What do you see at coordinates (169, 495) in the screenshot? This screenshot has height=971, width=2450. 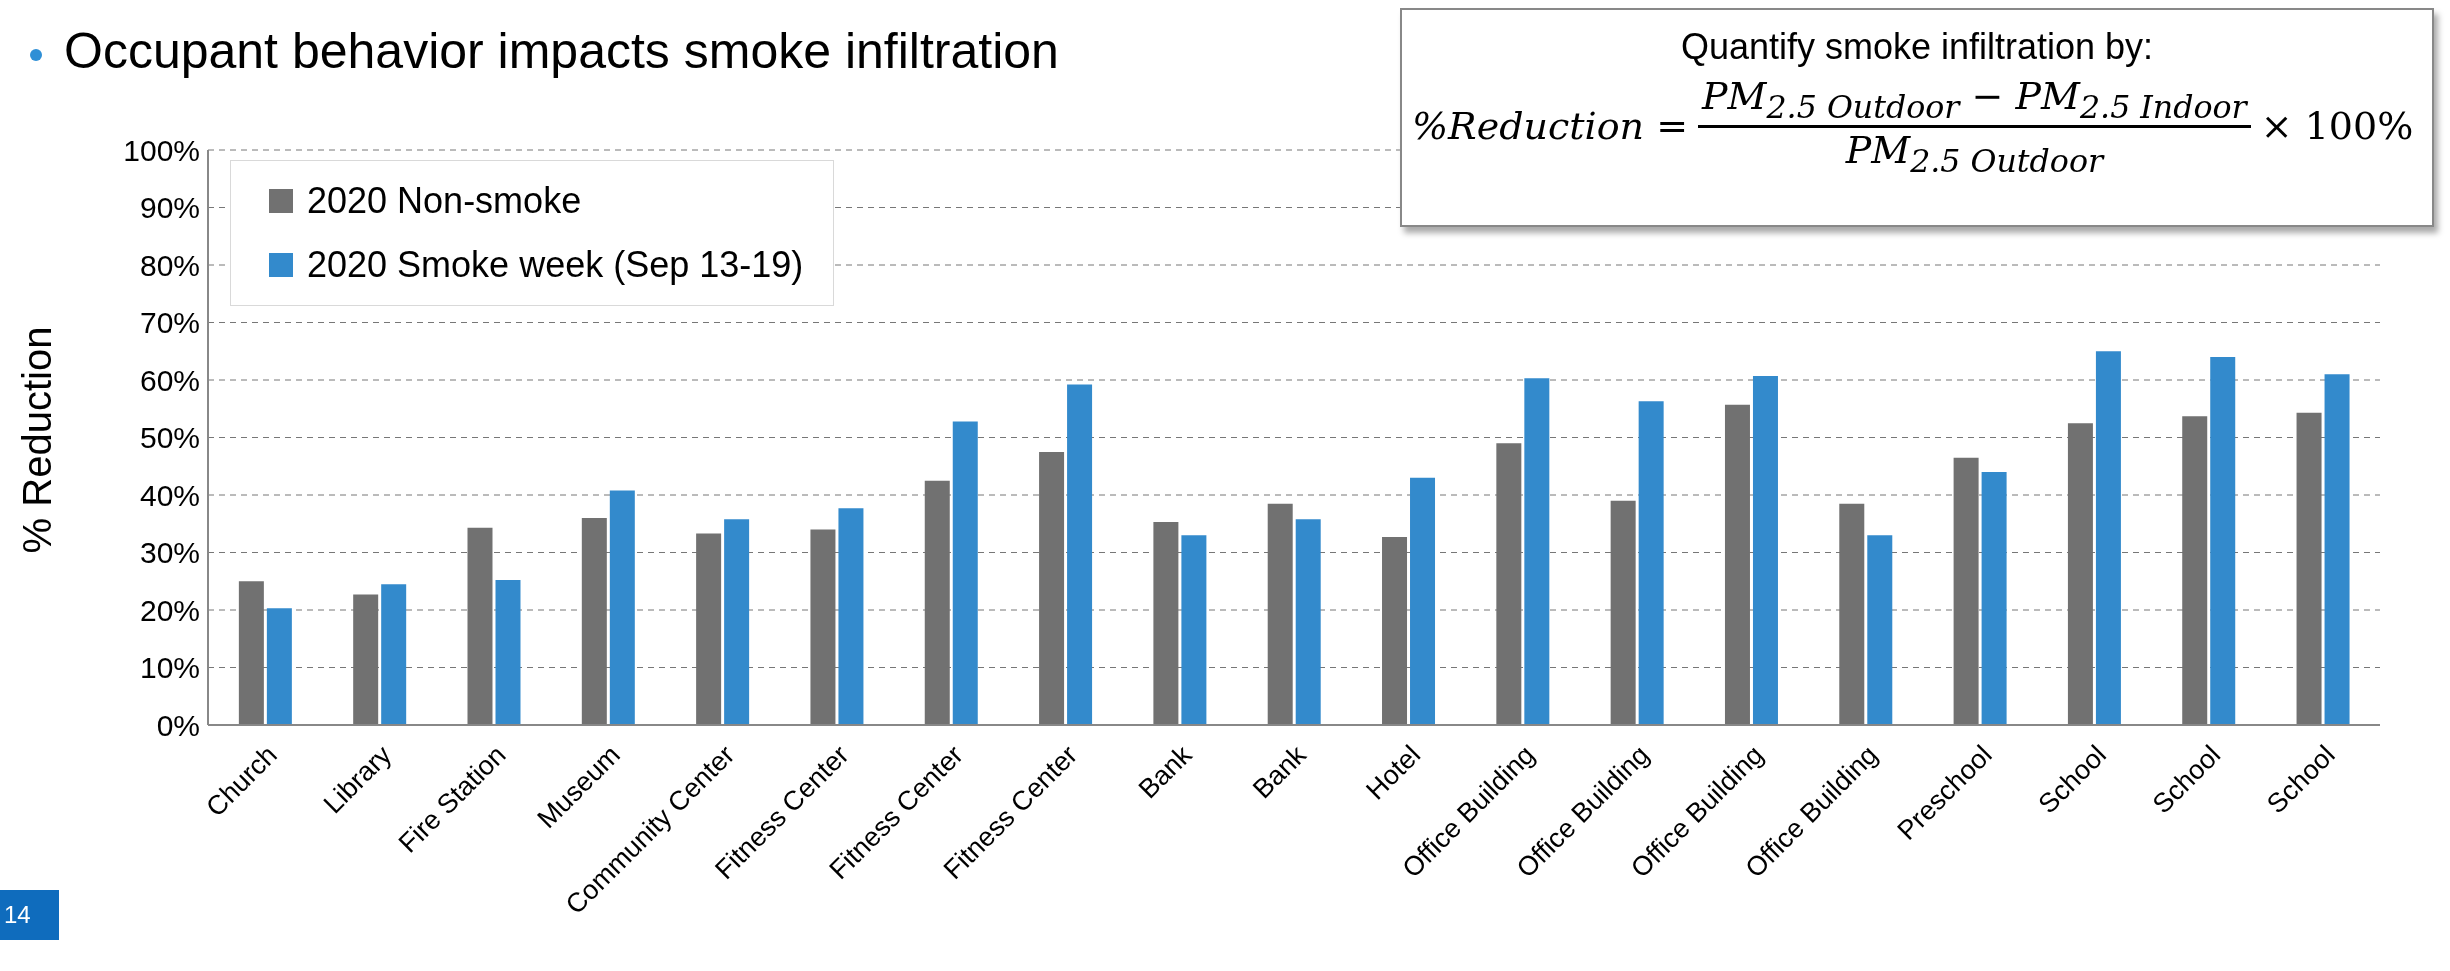 I see `y-tick-label: 40%` at bounding box center [169, 495].